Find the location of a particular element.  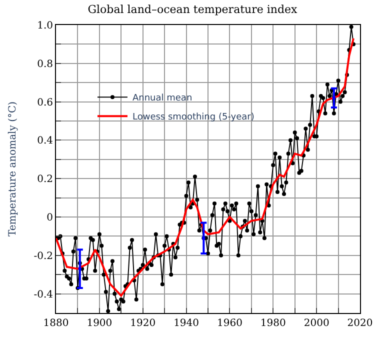

y-tick-label: 0 is located at coordinates (49, 218).